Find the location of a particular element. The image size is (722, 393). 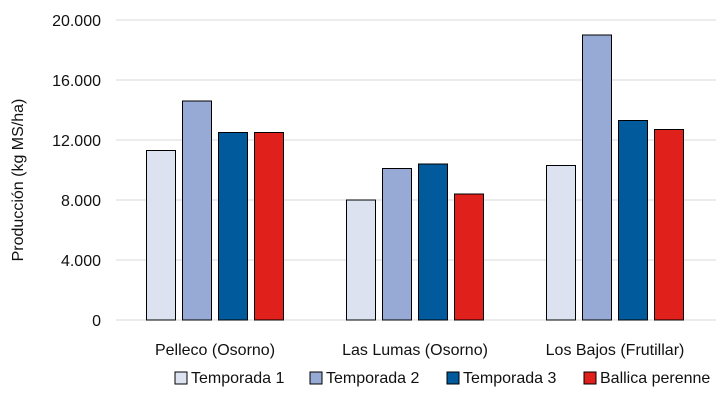

category-label: Pelleco (Osorno) is located at coordinates (215, 350).